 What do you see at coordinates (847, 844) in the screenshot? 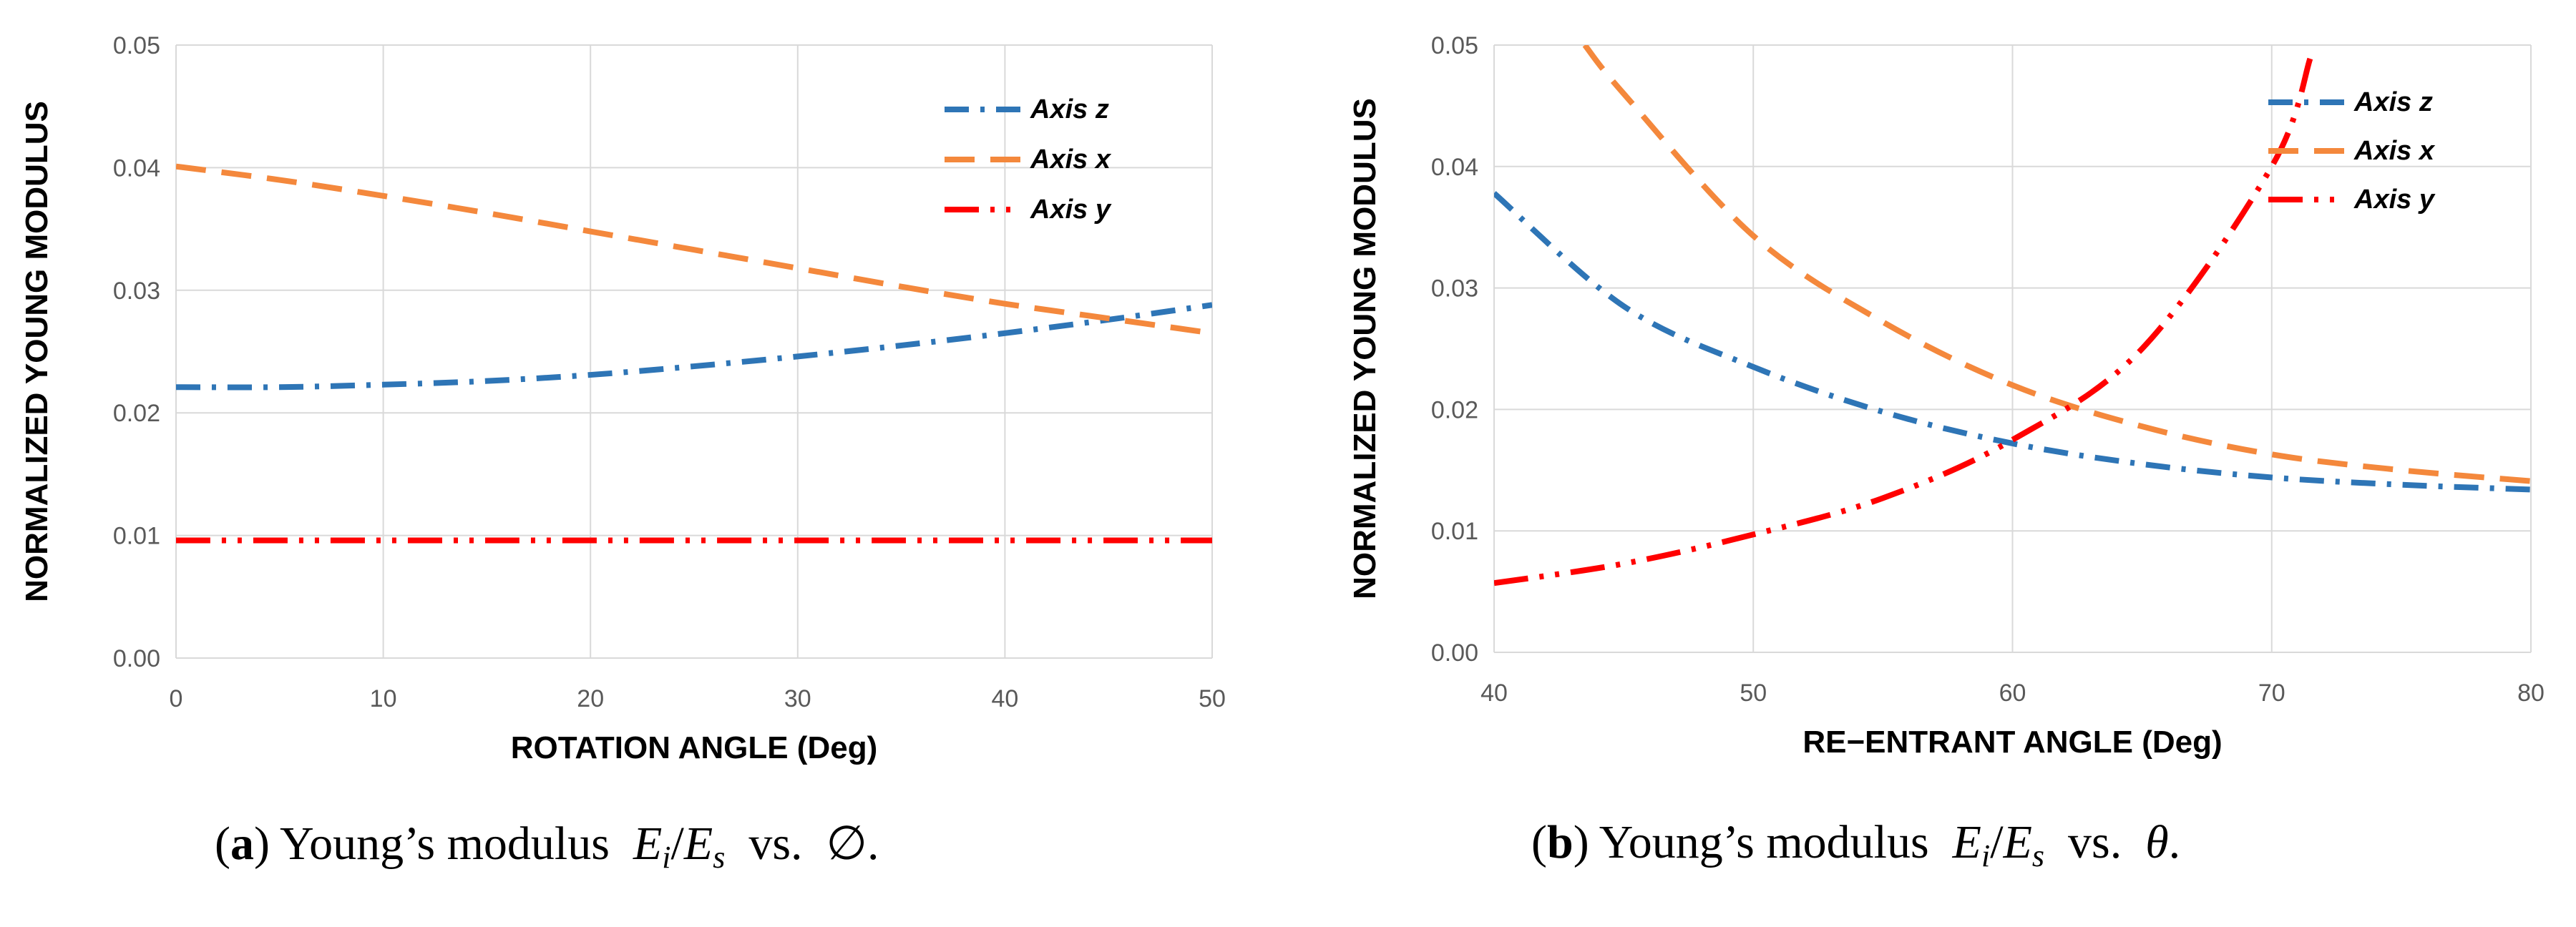
I see `caption-a-var: ∅` at bounding box center [847, 844].